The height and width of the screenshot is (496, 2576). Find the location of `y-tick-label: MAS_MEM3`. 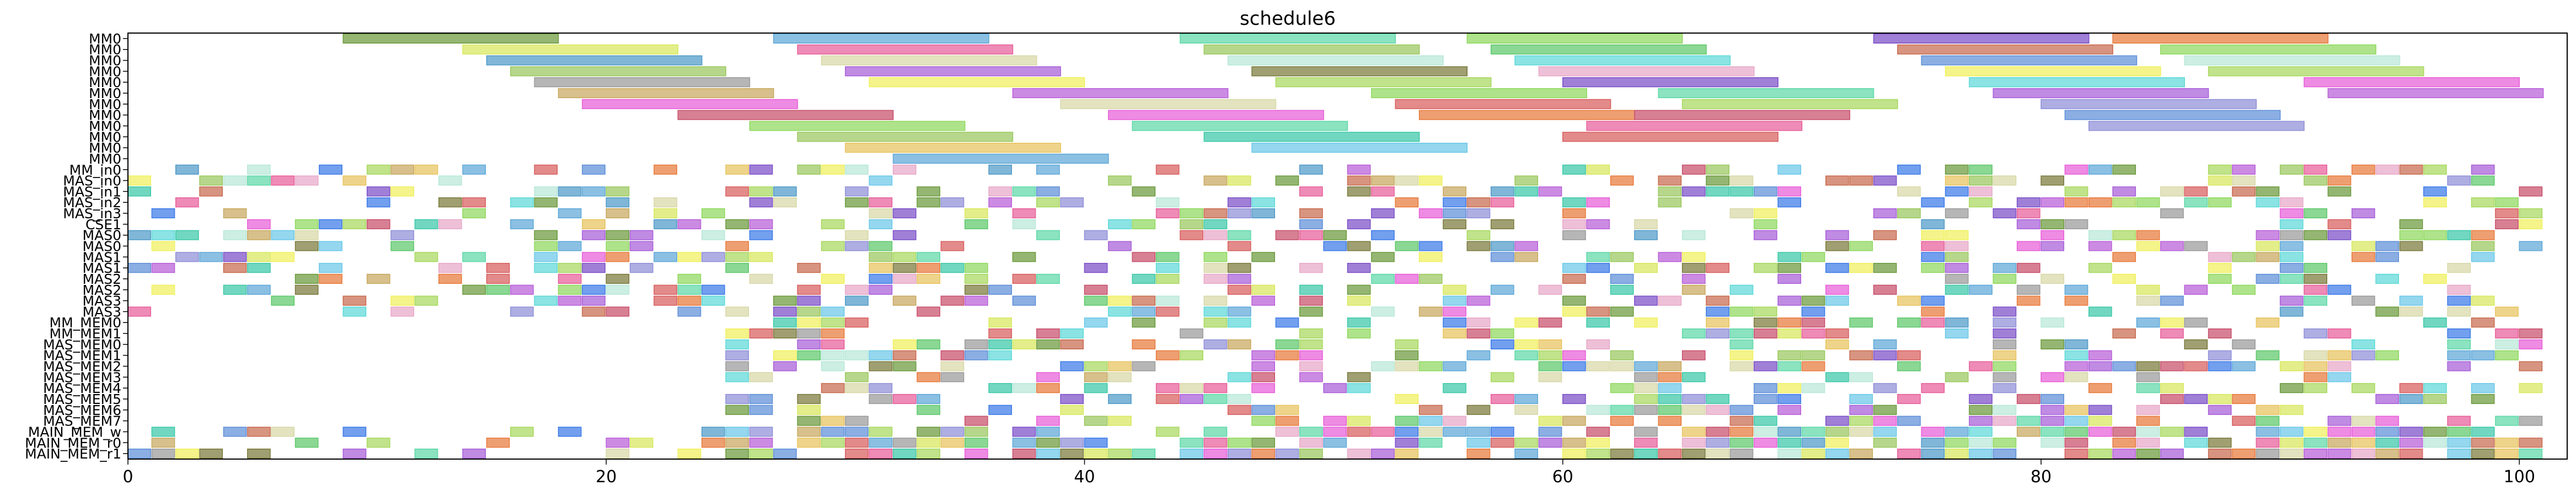

y-tick-label: MAS_MEM3 is located at coordinates (82, 377).